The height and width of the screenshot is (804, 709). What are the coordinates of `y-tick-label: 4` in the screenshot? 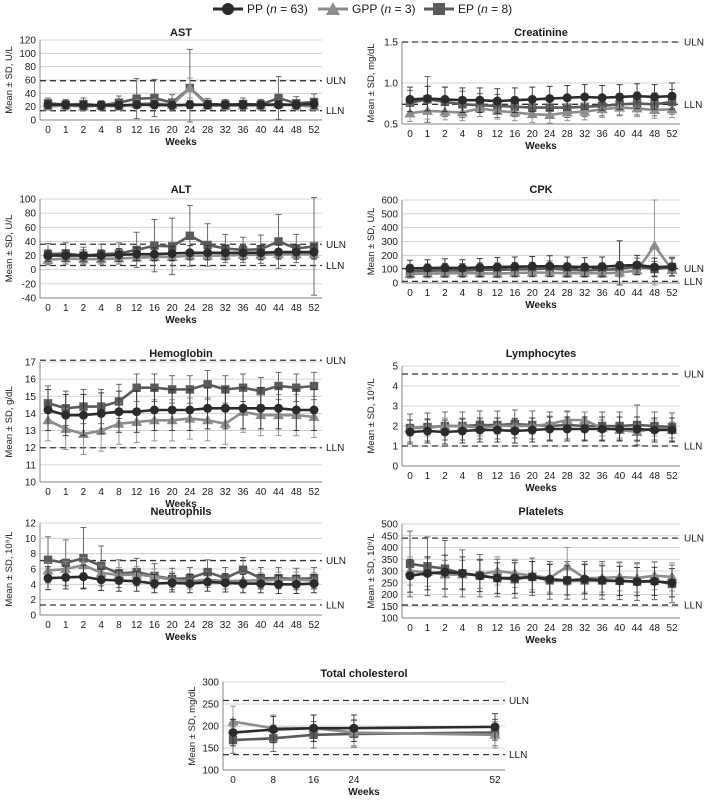 It's located at (33, 585).